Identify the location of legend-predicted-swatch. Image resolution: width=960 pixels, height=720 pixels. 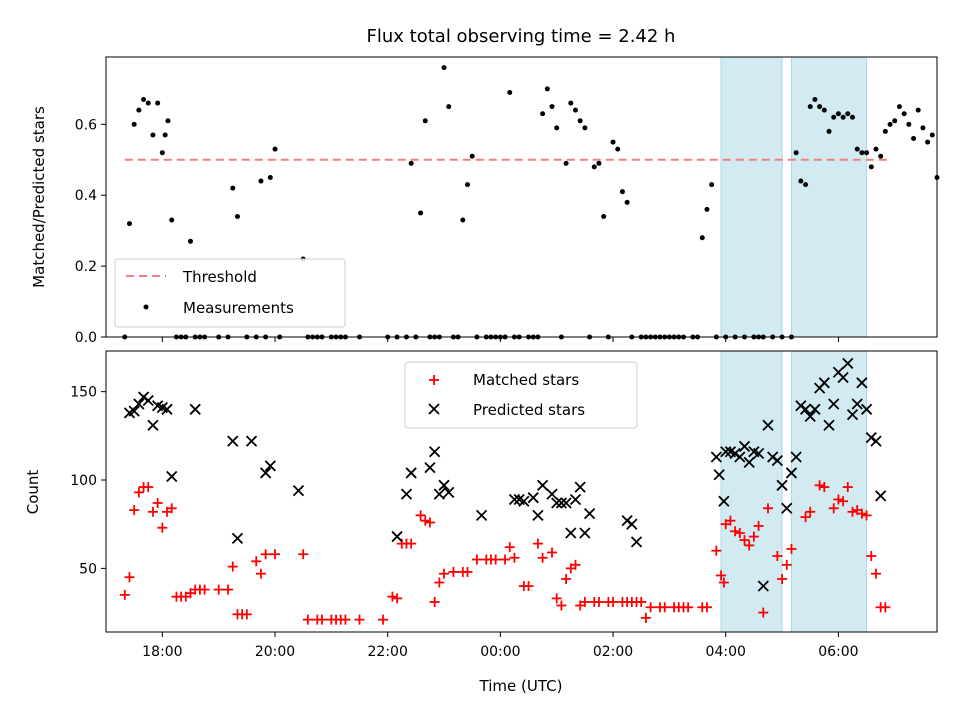
(434, 409).